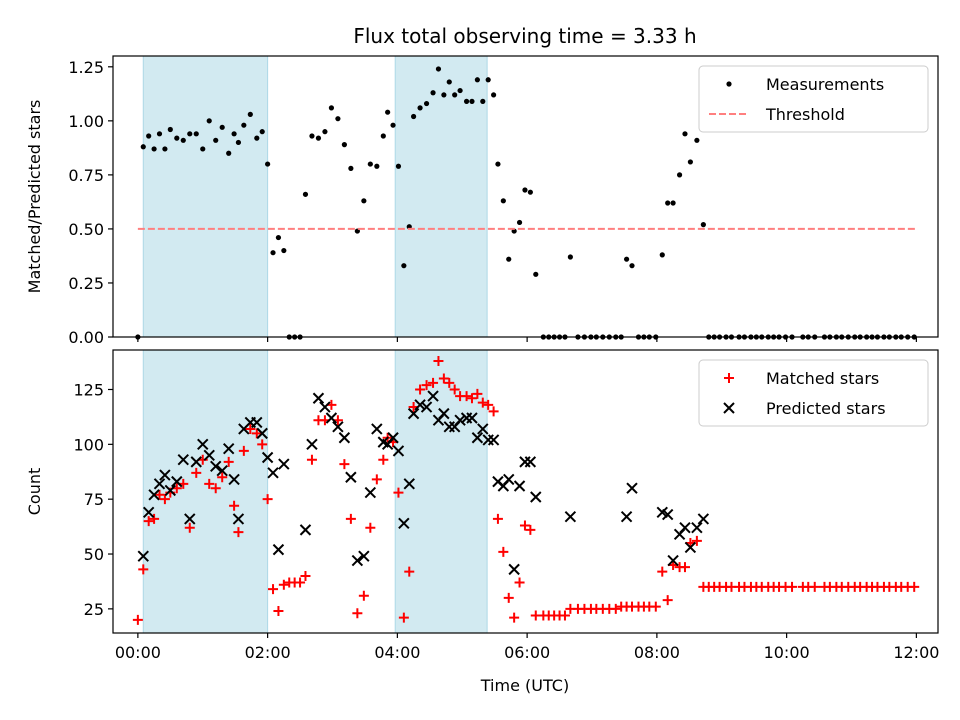 This screenshot has width=960, height=720. Describe the element at coordinates (826, 408) in the screenshot. I see `legend-label: Predicted stars` at that location.